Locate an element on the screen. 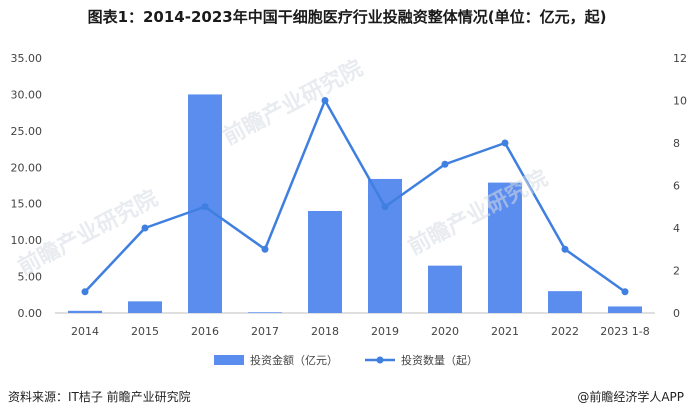 The height and width of the screenshot is (415, 694). brand-note: @前瞻经济学人APP is located at coordinates (630, 397).